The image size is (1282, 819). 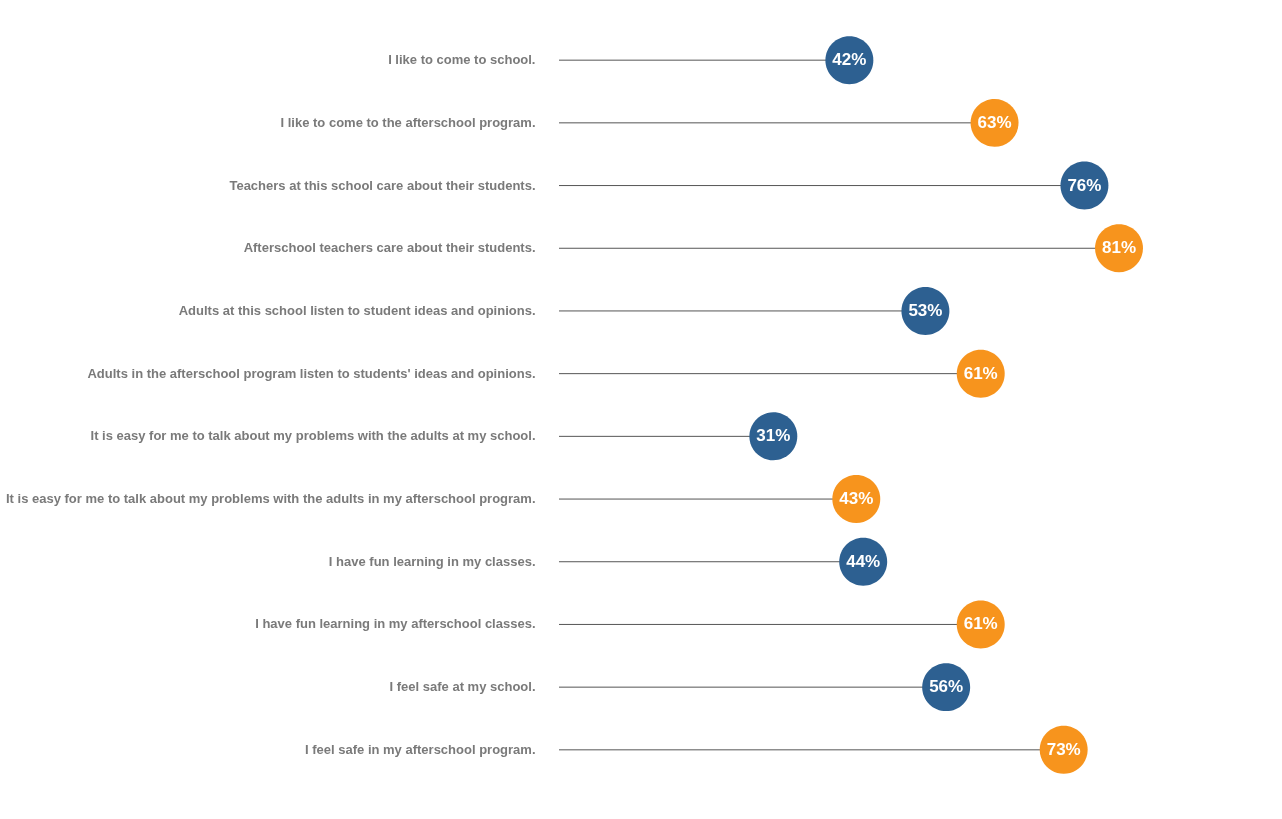 What do you see at coordinates (856, 499) in the screenshot?
I see `data-label: 43%` at bounding box center [856, 499].